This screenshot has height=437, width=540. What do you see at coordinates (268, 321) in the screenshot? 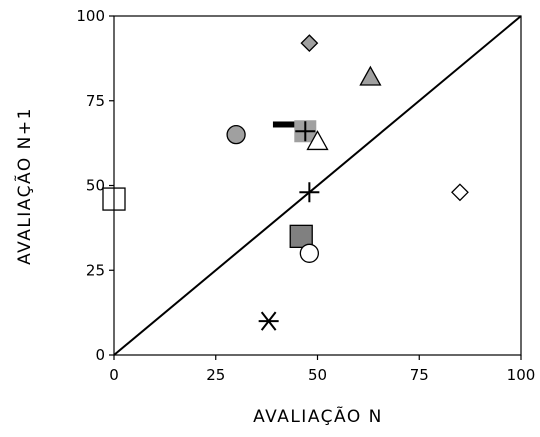
I see `point-asterisk` at bounding box center [268, 321].